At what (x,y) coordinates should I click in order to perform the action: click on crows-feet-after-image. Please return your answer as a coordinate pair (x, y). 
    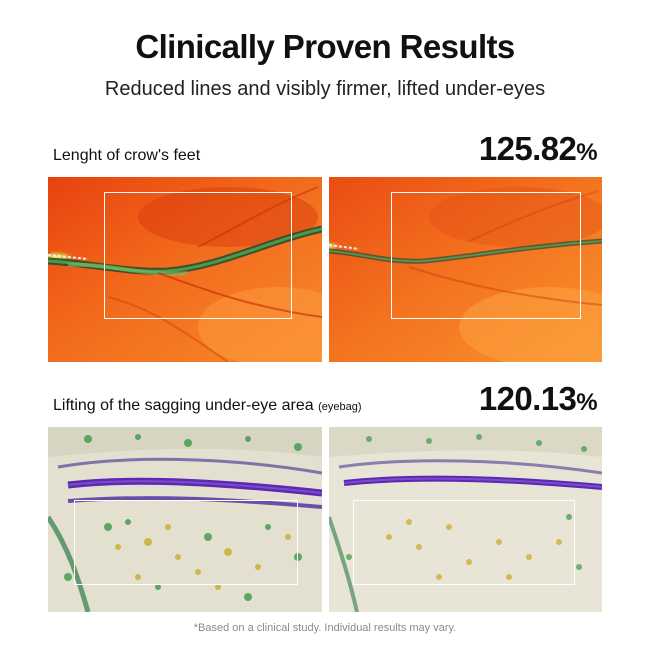
    Looking at the image, I should click on (465, 269).